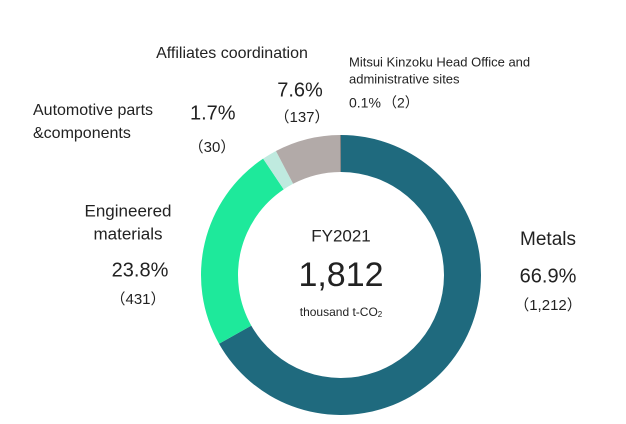 This screenshot has height=424, width=626. I want to click on unit: thousand t-CO2, so click(341, 312).